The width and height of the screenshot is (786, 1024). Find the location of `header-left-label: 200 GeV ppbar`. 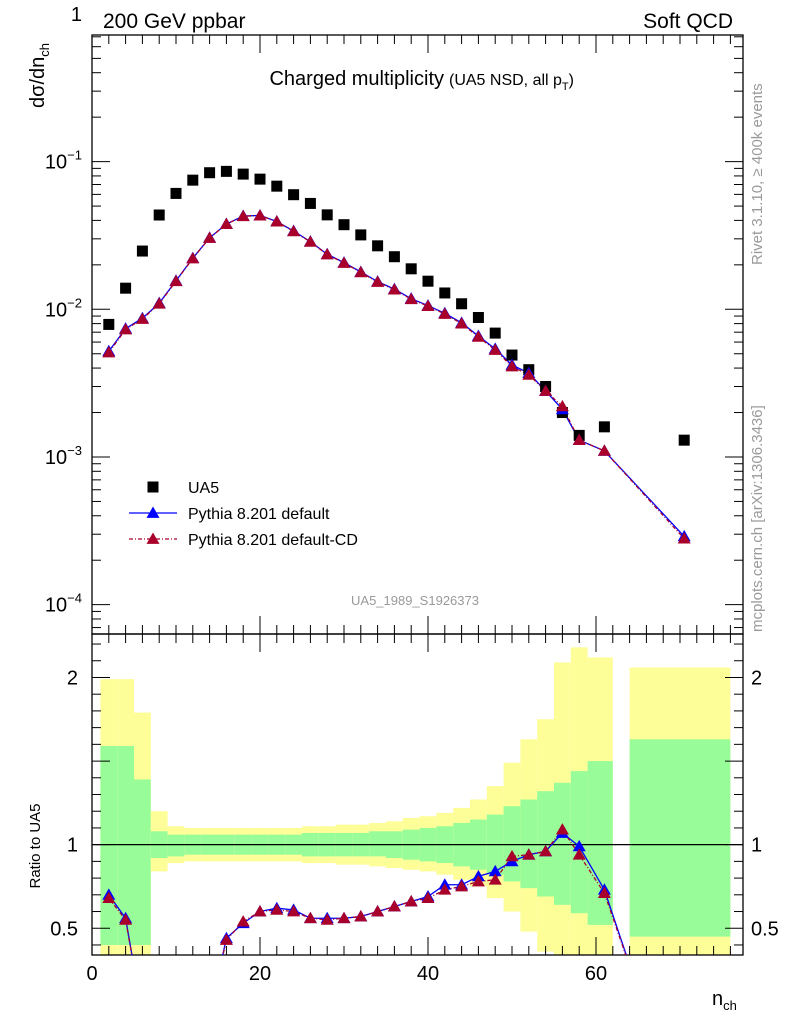

header-left-label: 200 GeV ppbar is located at coordinates (174, 21).